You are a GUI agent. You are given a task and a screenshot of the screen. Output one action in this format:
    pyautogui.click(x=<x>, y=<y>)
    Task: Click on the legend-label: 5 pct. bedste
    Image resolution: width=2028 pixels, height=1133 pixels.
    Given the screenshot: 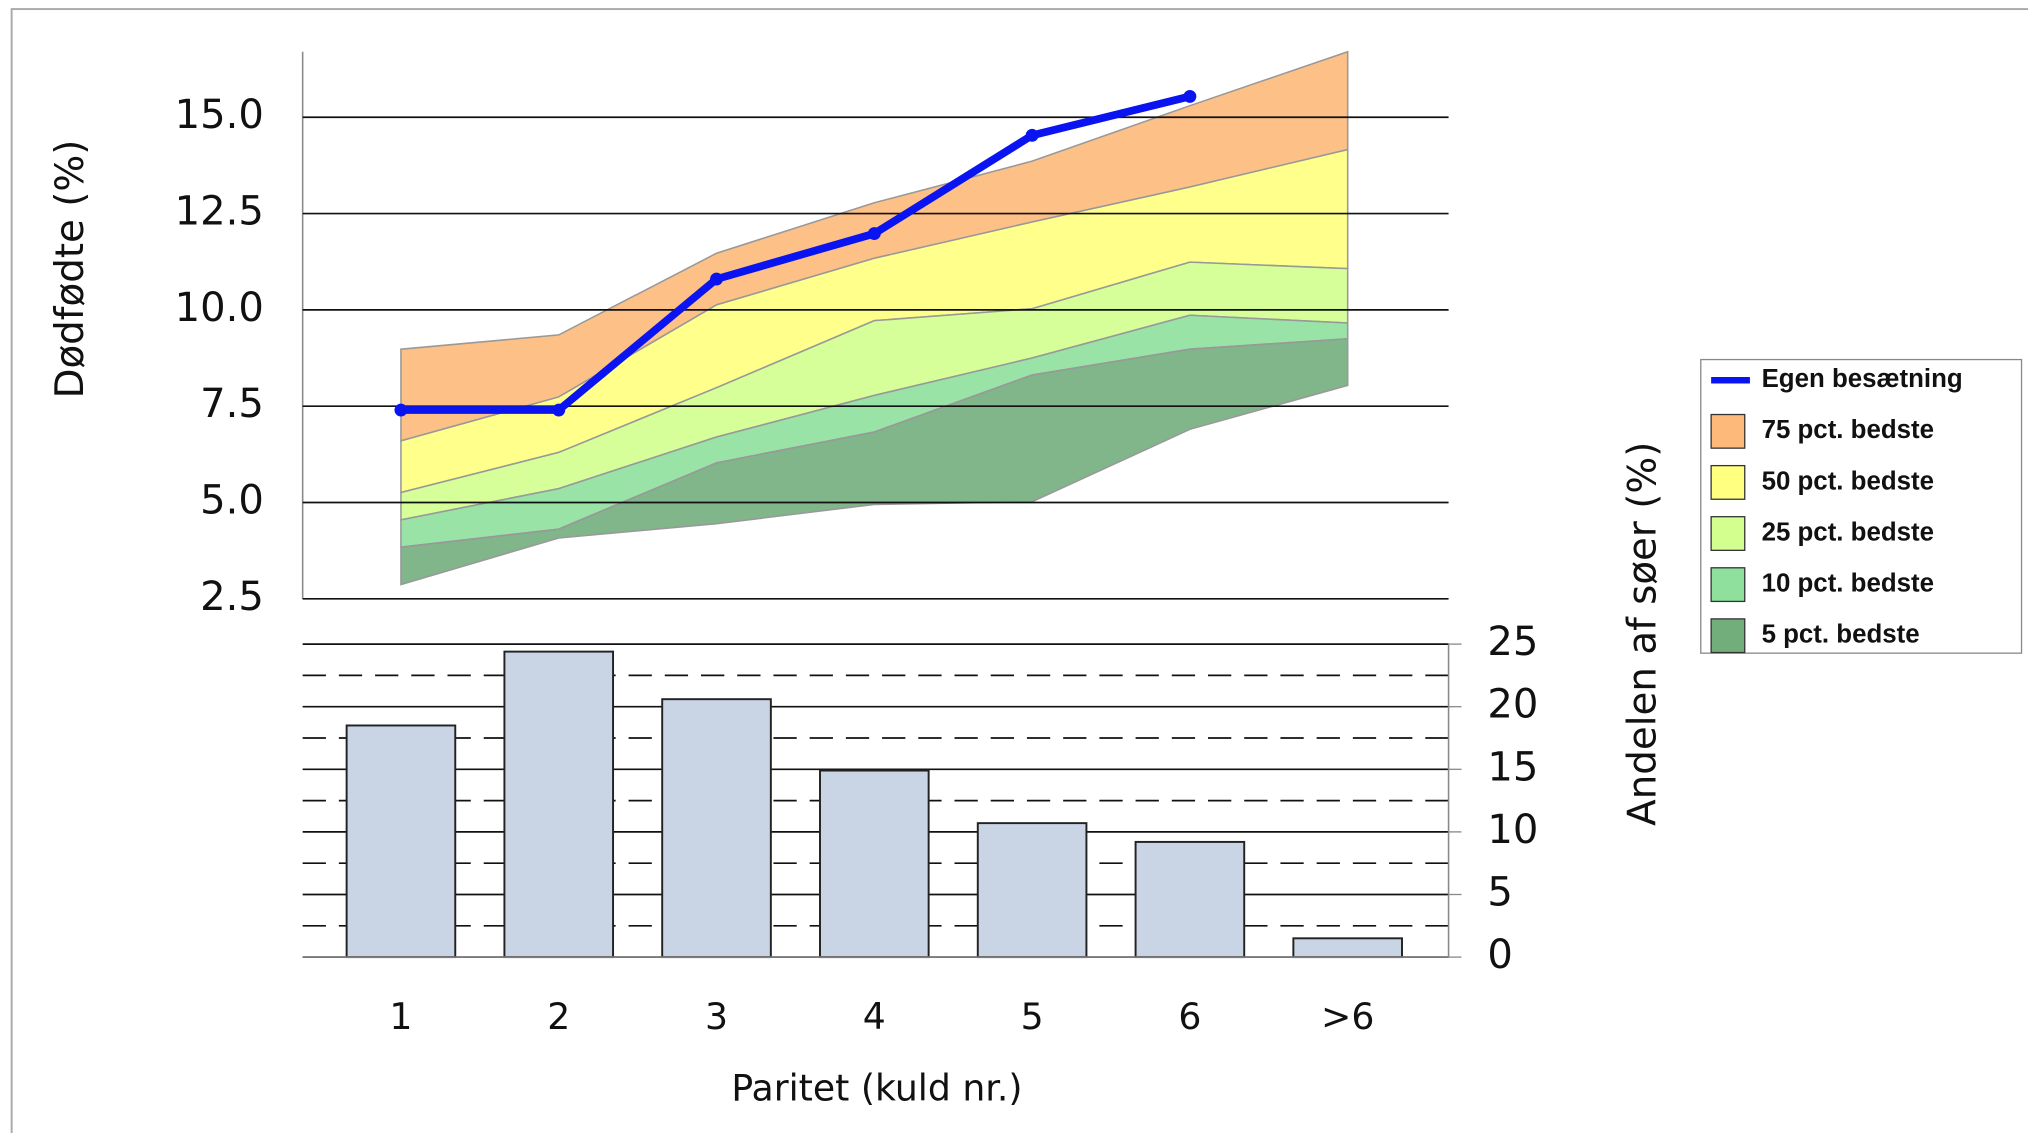 What is the action you would take?
    pyautogui.click(x=1841, y=635)
    